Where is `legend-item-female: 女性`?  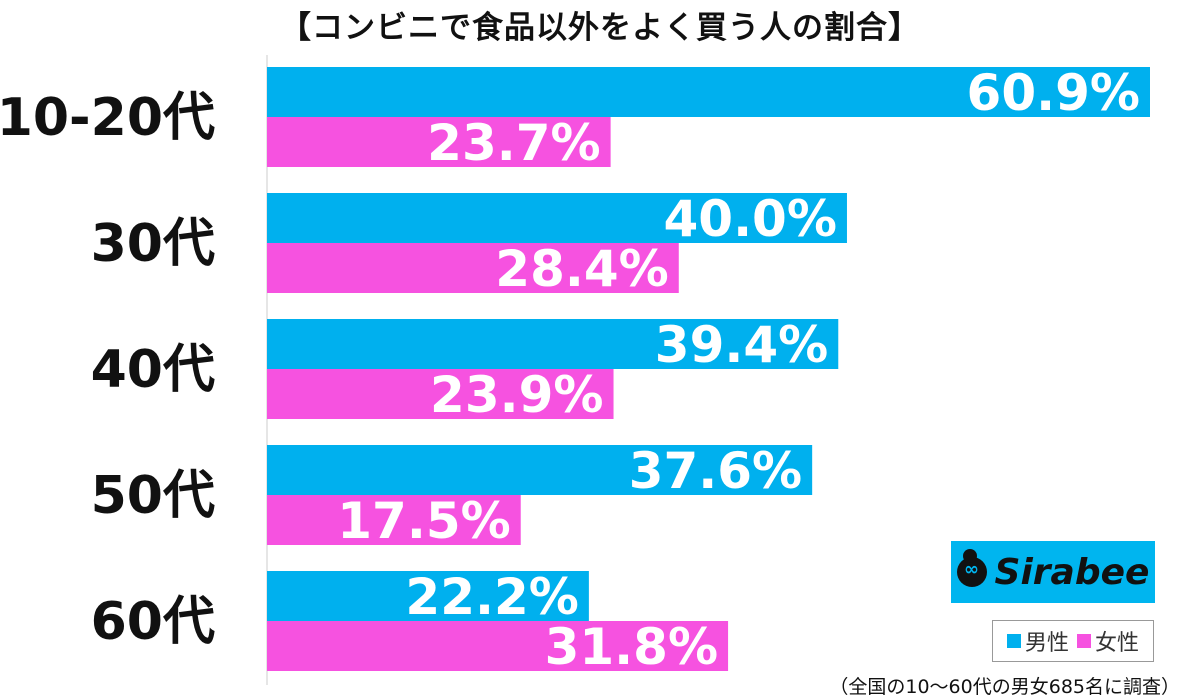
legend-item-female: 女性 is located at coordinates (1108, 641).